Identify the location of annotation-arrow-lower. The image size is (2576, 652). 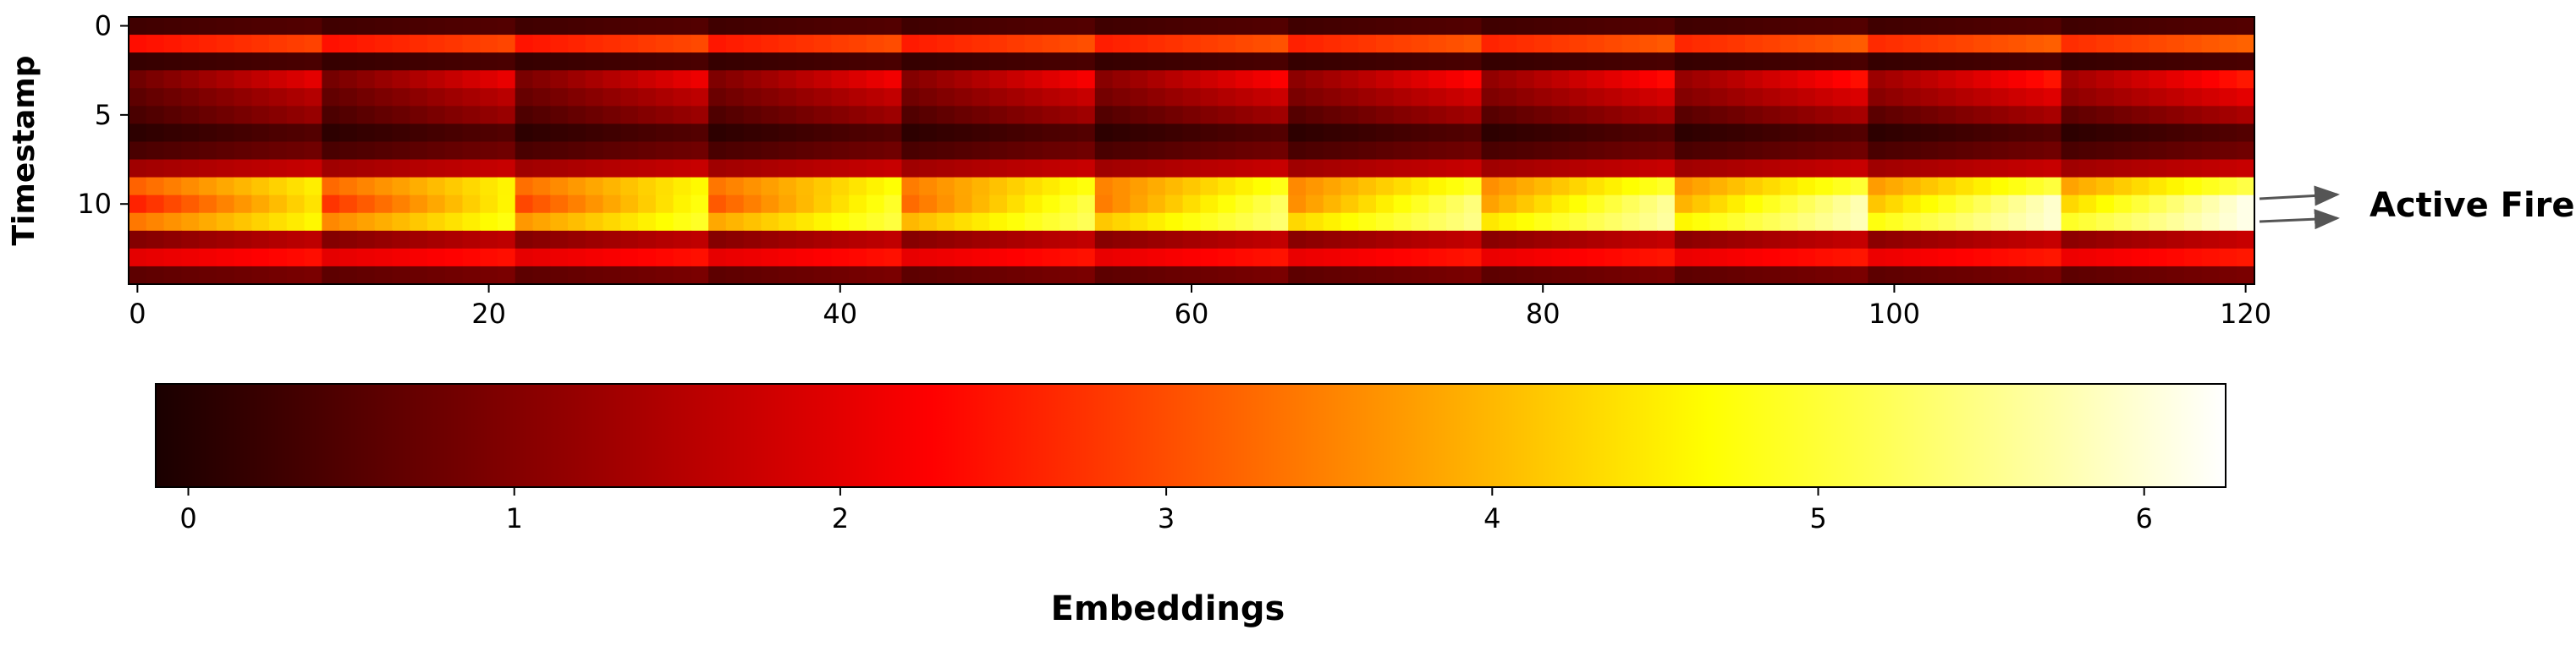
(2299, 219).